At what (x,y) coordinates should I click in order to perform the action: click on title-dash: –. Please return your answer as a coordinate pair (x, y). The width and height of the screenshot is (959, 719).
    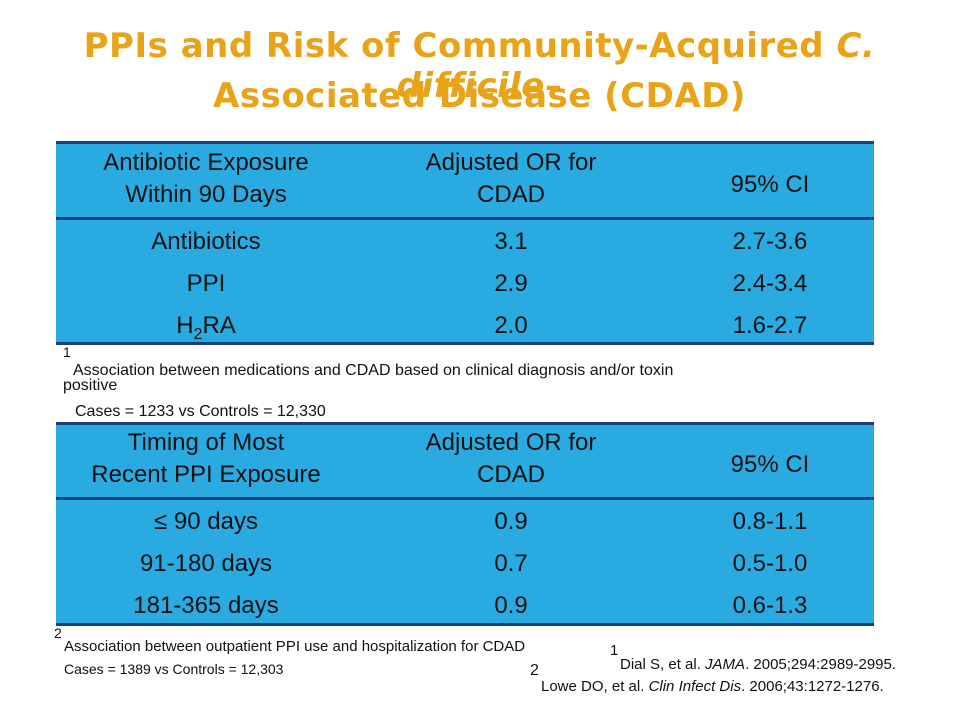
    Looking at the image, I should click on (553, 86).